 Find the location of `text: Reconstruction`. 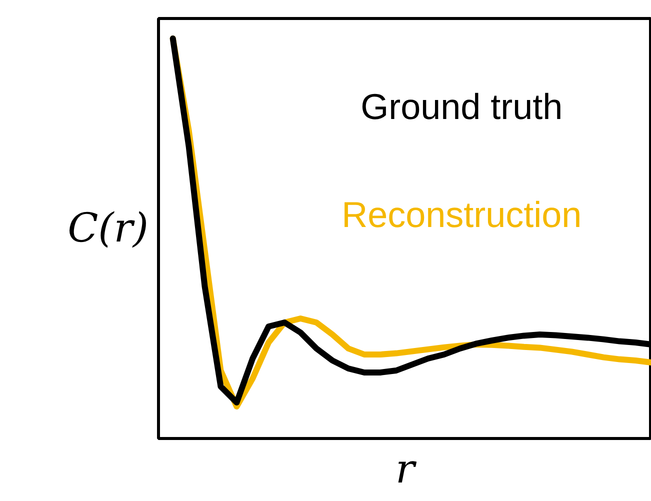

text: Reconstruction is located at coordinates (462, 214).